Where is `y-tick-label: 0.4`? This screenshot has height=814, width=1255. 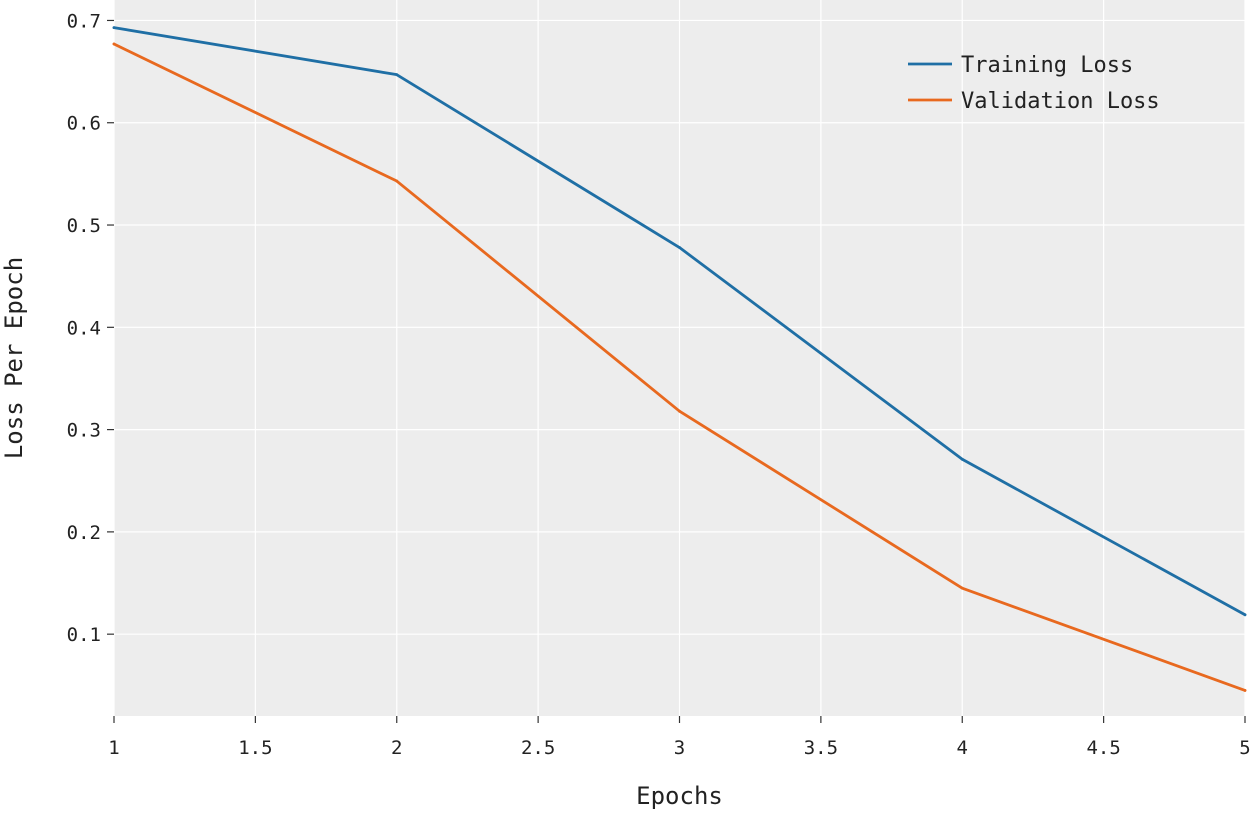 y-tick-label: 0.4 is located at coordinates (84, 328).